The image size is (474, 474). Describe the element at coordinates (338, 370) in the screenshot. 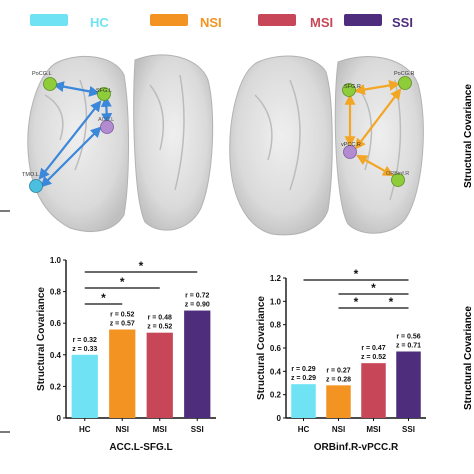

I see `annotation-r: r = 0.27` at that location.